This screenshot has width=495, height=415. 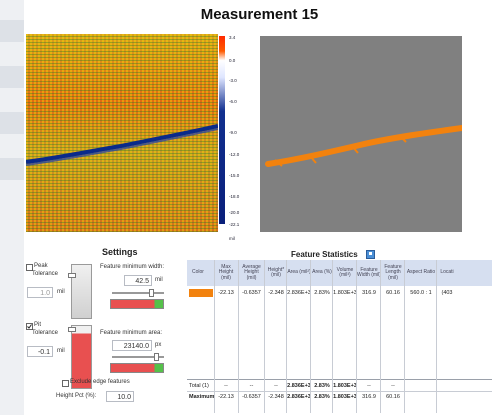 I want to click on table-cell: 1.803E+3, so click(x=345, y=293).